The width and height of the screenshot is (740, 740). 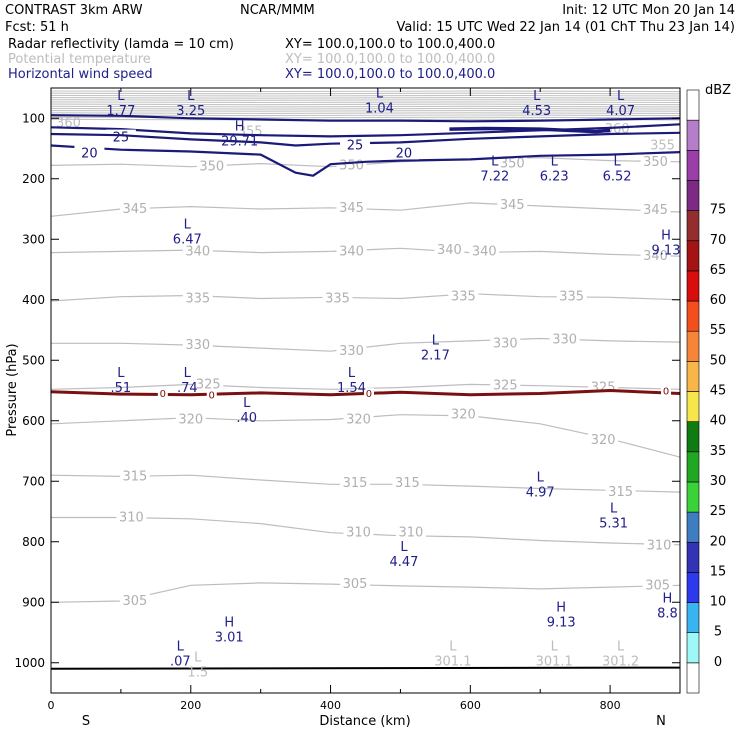 What do you see at coordinates (239, 141) in the screenshot?
I see `extremum-value: 29.71` at bounding box center [239, 141].